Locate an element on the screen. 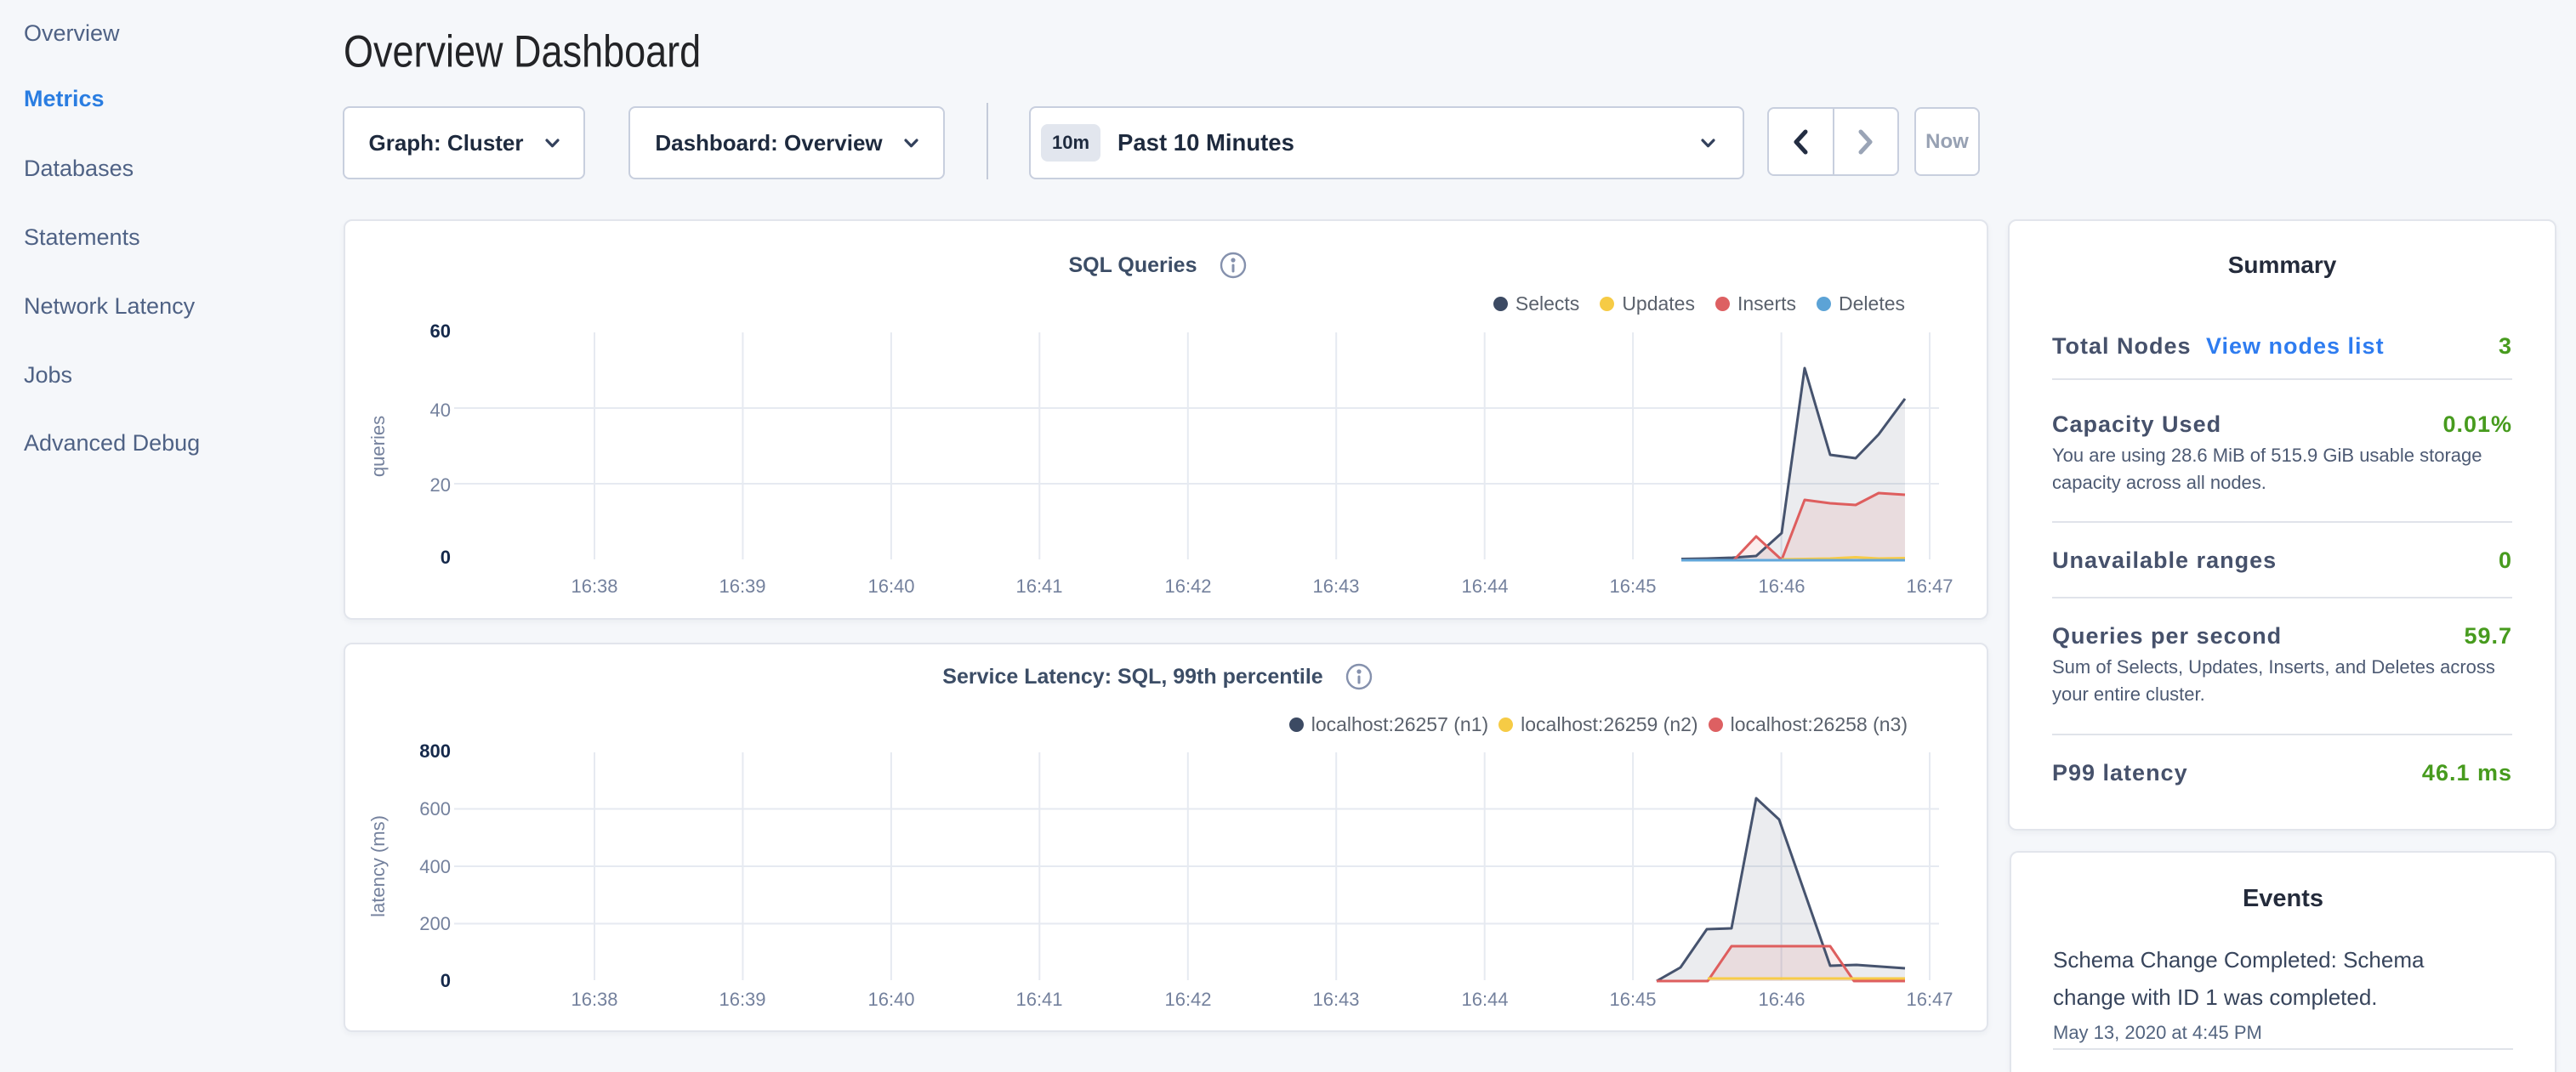  svg-text: 400 is located at coordinates (435, 866).